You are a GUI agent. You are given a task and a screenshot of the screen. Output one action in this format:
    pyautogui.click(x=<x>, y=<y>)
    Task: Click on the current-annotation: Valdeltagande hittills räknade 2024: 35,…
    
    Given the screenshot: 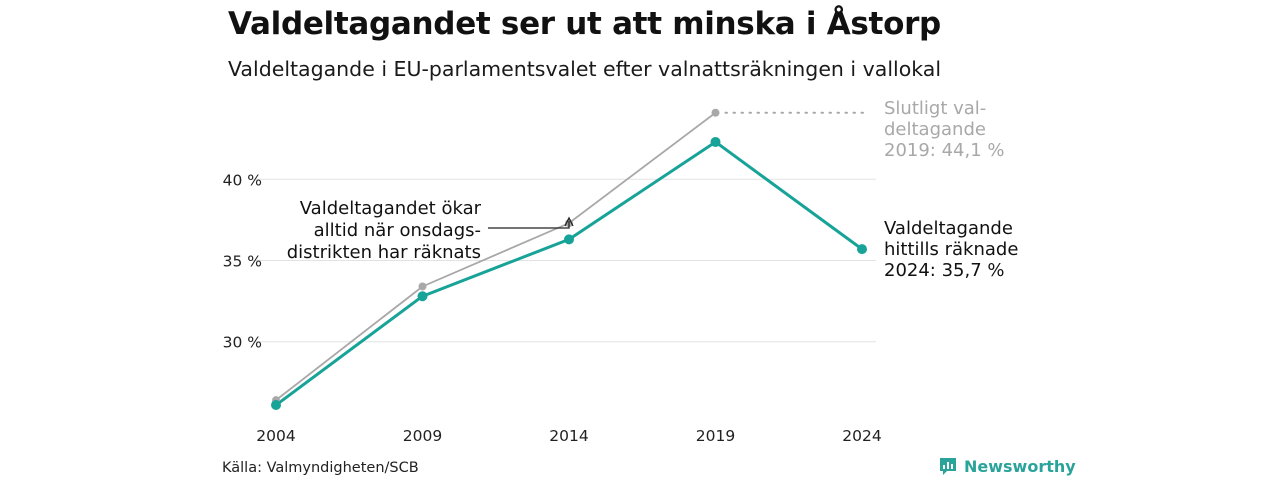 What is the action you would take?
    pyautogui.click(x=951, y=249)
    